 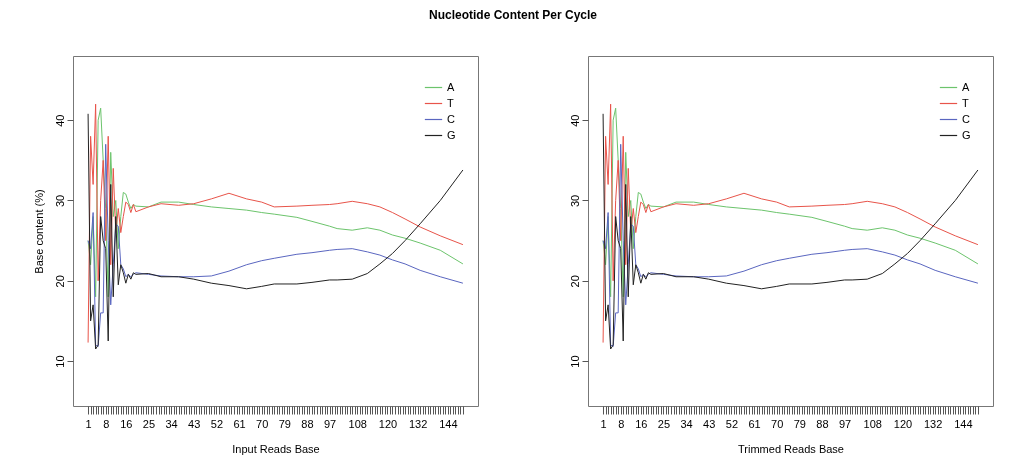 I want to click on y-axis-title: Base content (%), so click(x=38, y=231).